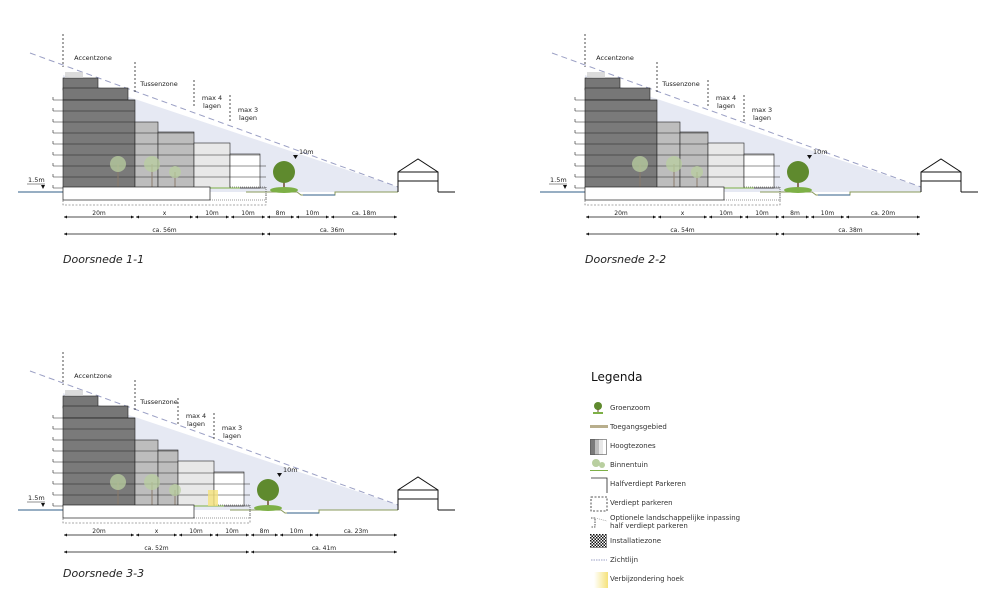 This screenshot has width=985, height=600. Describe the element at coordinates (682, 230) in the screenshot. I see `total-dimension-label: ca. 54m` at that location.